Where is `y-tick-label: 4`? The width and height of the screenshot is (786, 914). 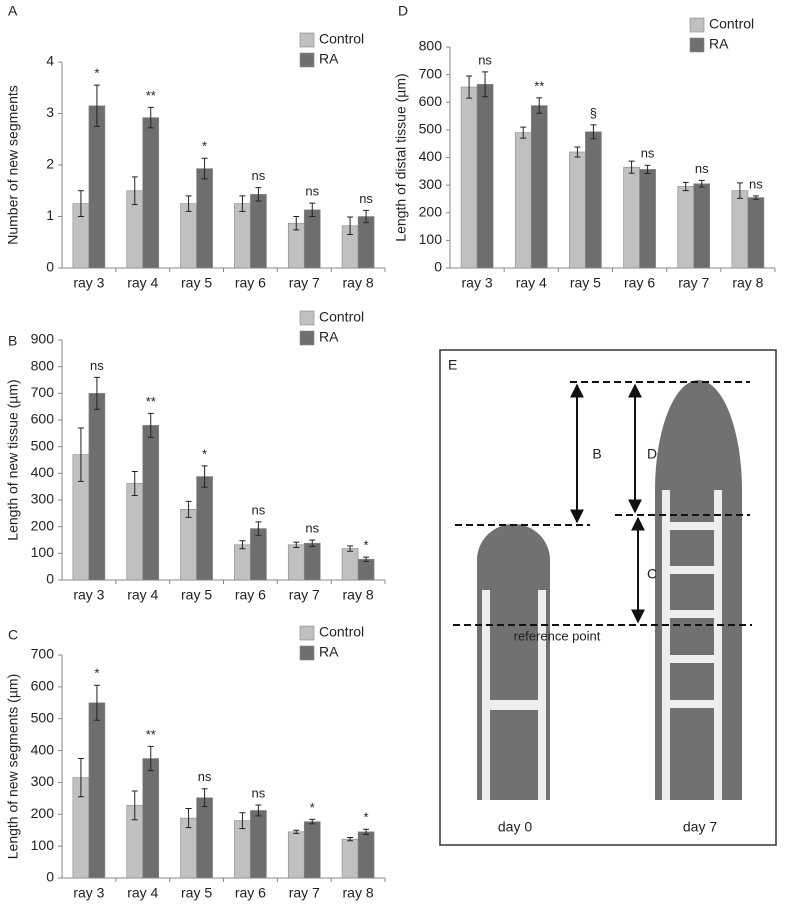 y-tick-label: 4 is located at coordinates (50, 61).